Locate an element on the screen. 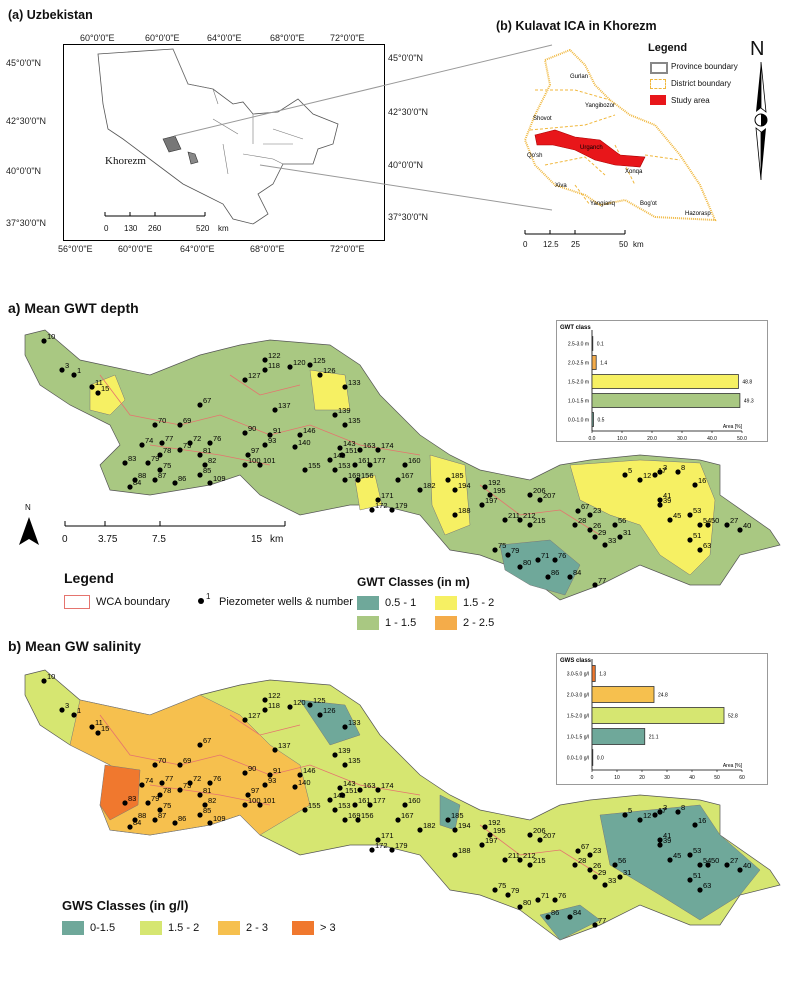 Image resolution: width=800 pixels, height=986 pixels. well-number-label: 16 is located at coordinates (702, 480).